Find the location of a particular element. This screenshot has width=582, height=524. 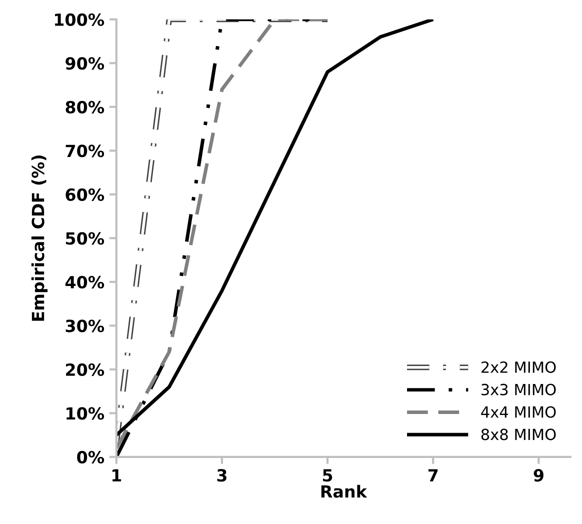

y-tick-label: 10% is located at coordinates (85, 413).